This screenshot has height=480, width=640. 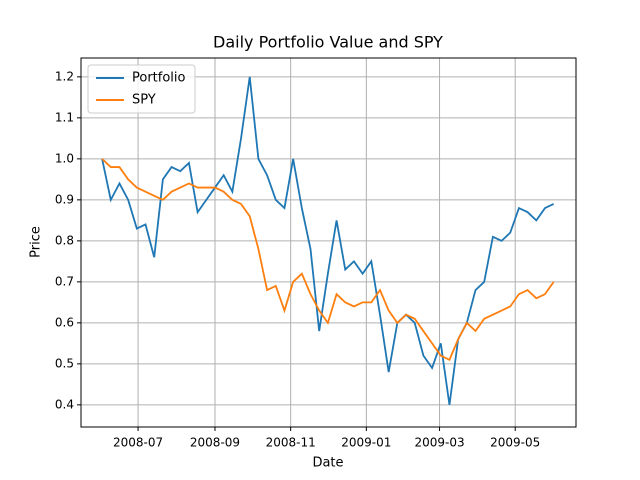 I want to click on chart-title: Daily Portfolio Value and SPY, so click(x=328, y=42).